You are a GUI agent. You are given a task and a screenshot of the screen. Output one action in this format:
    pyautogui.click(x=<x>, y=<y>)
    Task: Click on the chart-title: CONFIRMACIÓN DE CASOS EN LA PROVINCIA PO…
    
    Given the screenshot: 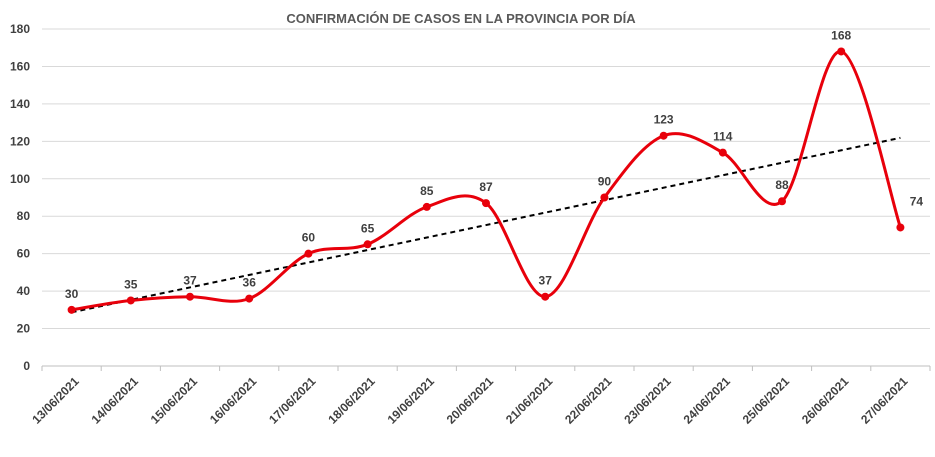 What is the action you would take?
    pyautogui.click(x=461, y=18)
    